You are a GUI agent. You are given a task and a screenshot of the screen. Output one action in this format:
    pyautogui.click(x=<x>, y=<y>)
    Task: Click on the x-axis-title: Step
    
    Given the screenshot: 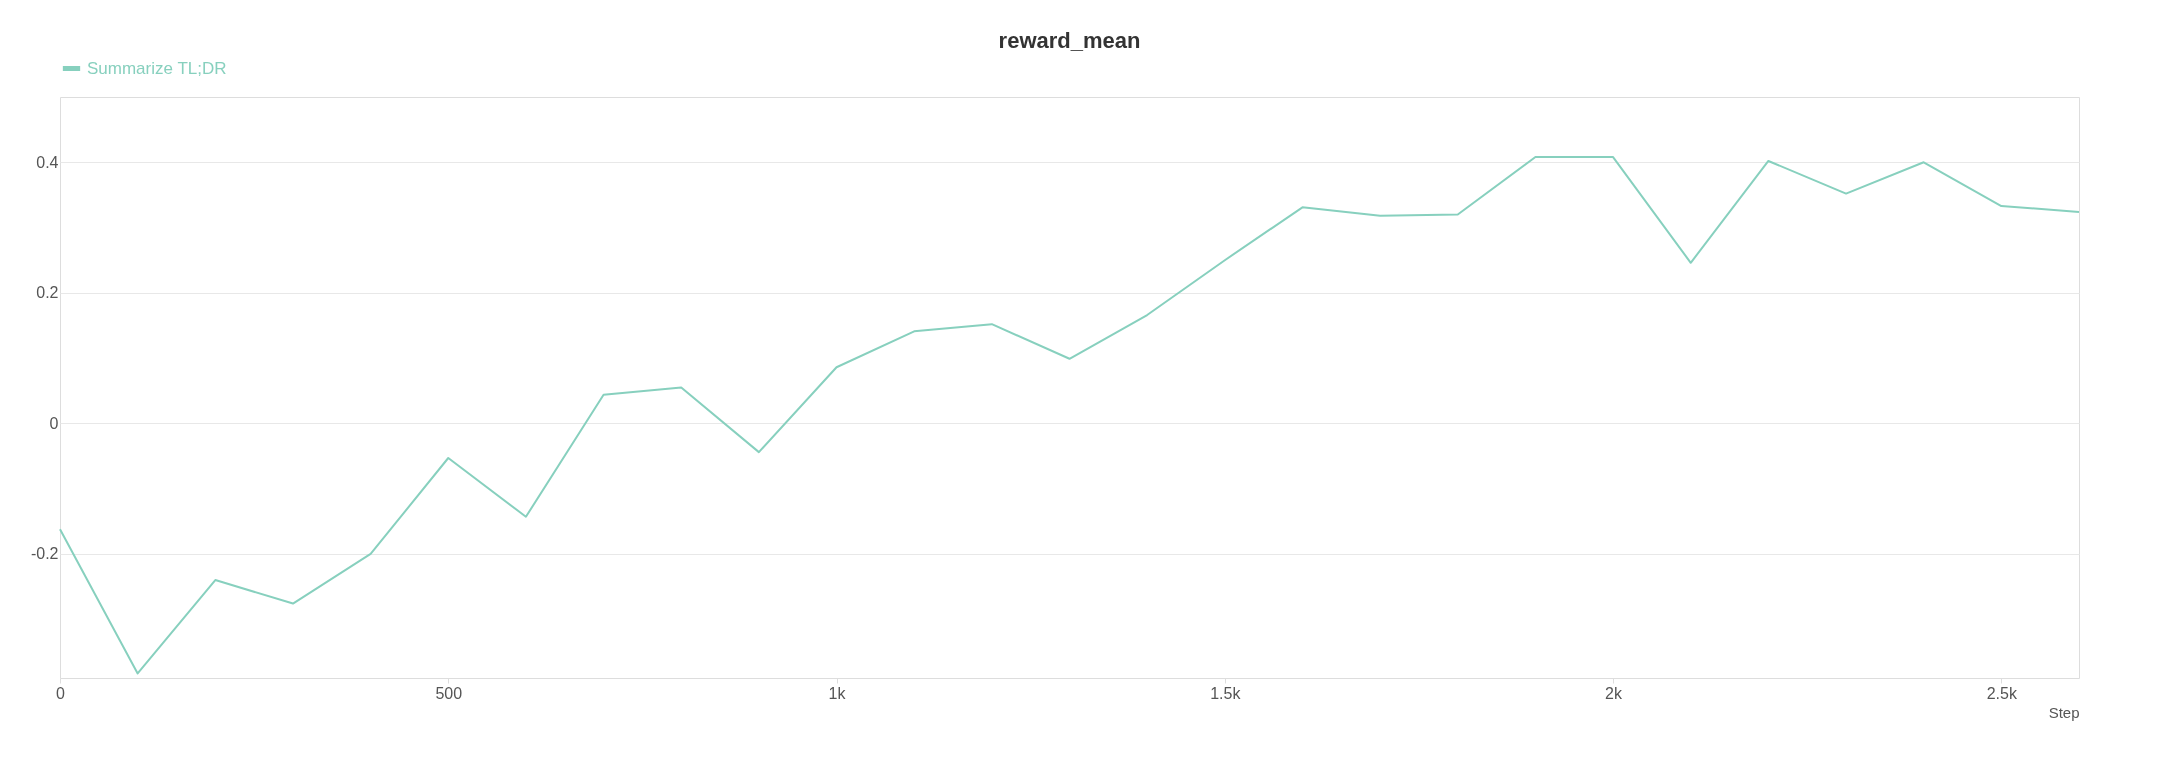 What is the action you would take?
    pyautogui.click(x=2064, y=712)
    